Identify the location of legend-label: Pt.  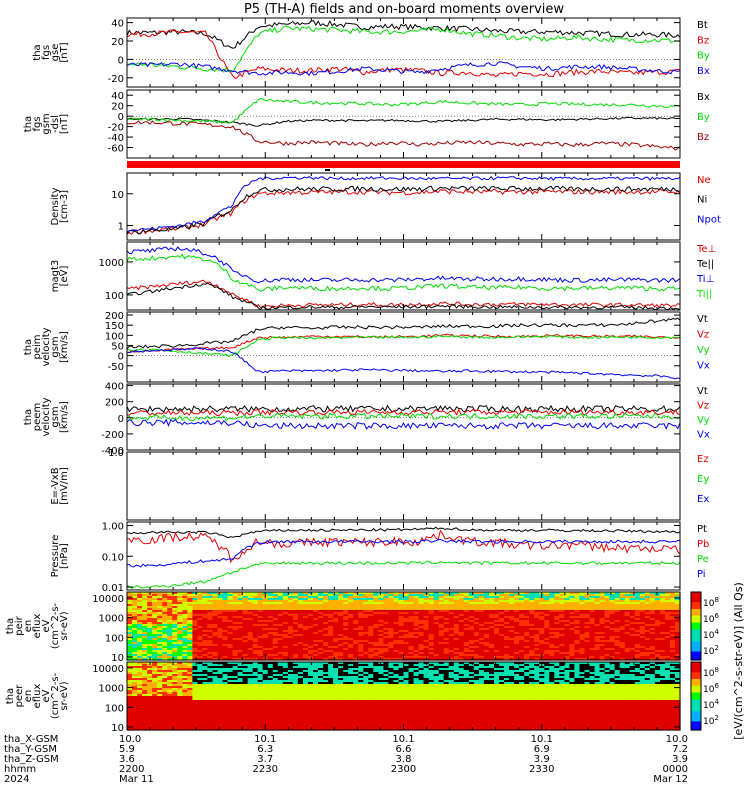
(702, 529).